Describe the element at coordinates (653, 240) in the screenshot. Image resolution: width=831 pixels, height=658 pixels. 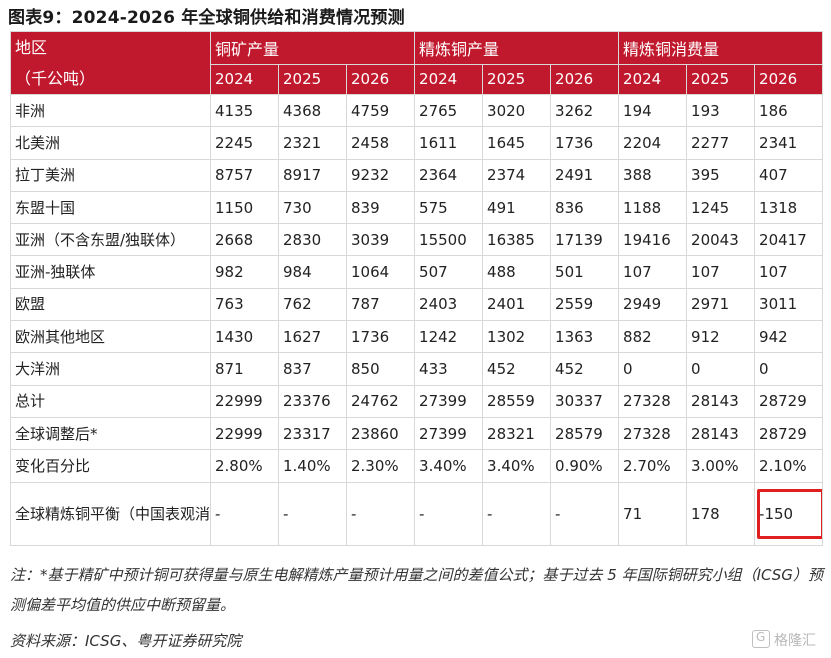
I see `value-cell: 19416` at that location.